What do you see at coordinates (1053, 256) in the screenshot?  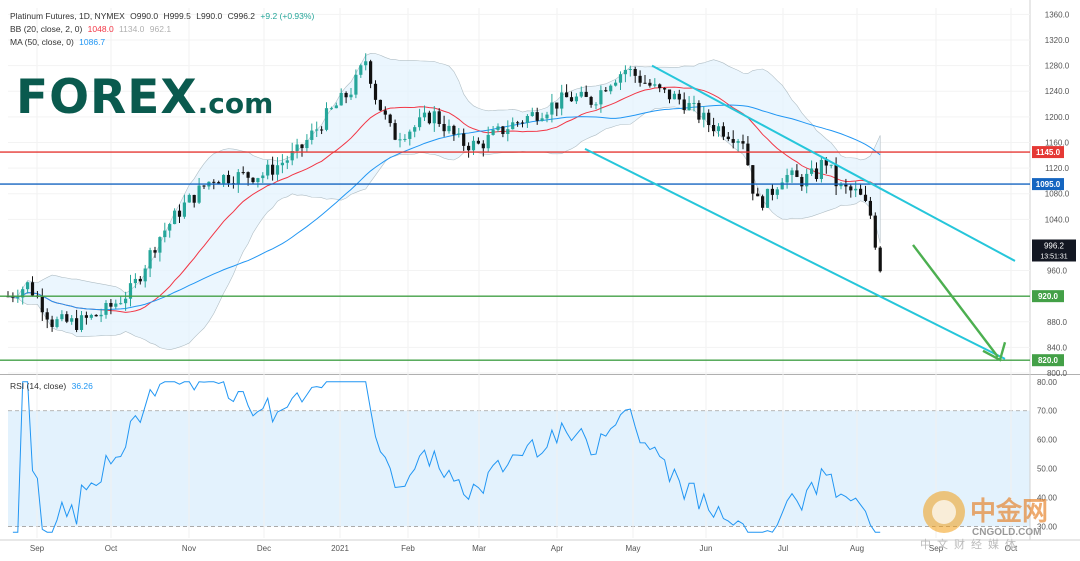 I see `bar-countdown: 13:51:31` at bounding box center [1053, 256].